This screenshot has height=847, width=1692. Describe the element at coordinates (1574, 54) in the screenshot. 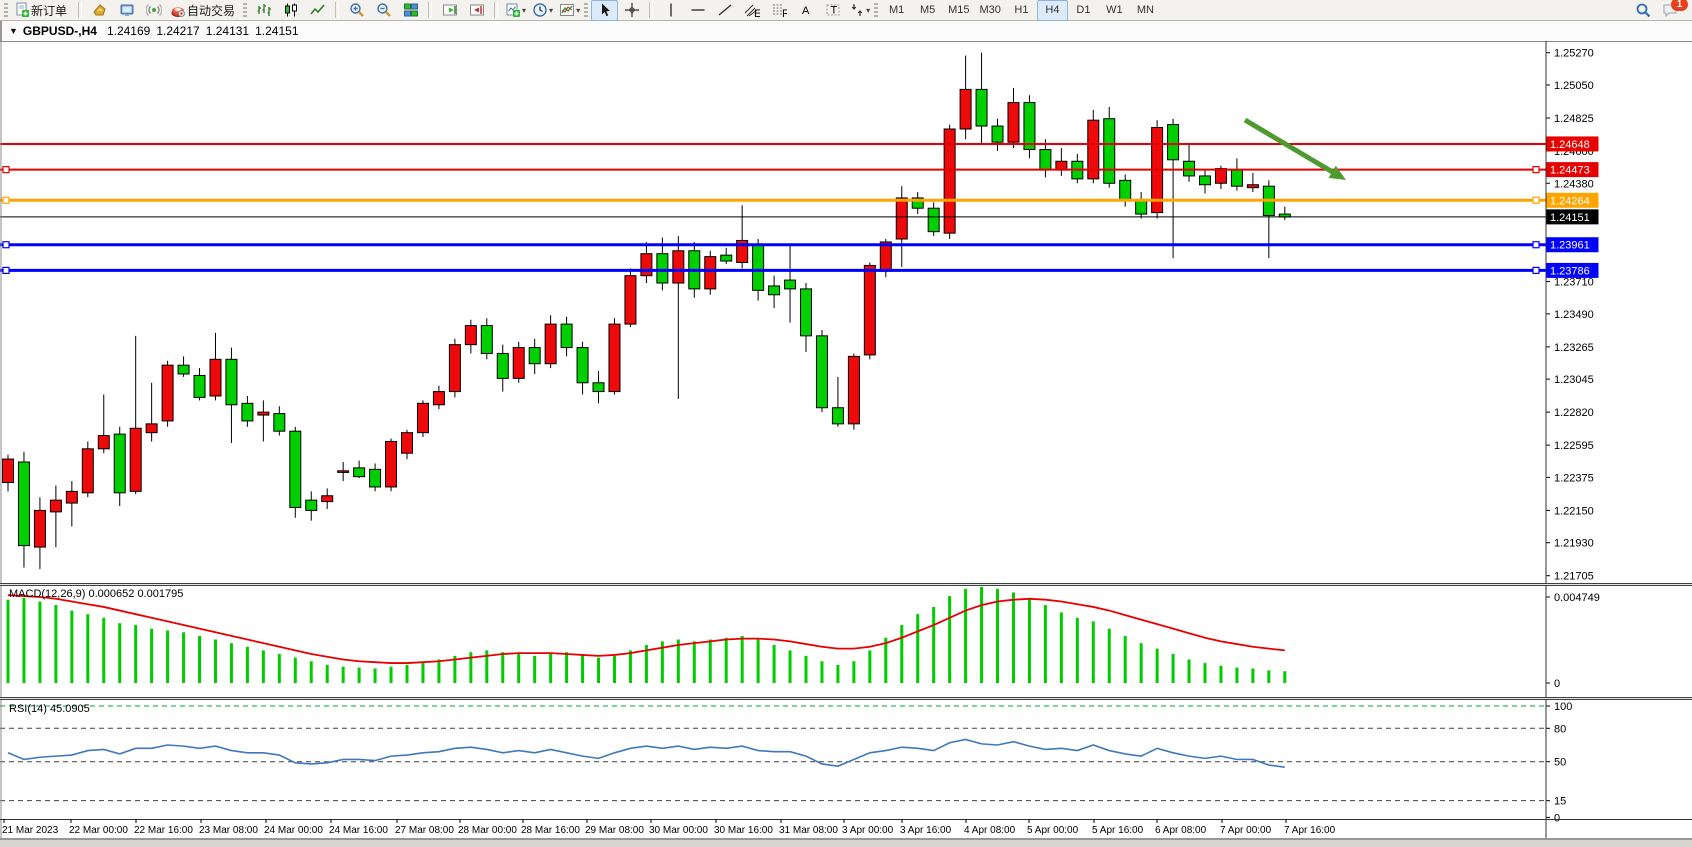

I see `price-tick-label: 1.25270` at that location.